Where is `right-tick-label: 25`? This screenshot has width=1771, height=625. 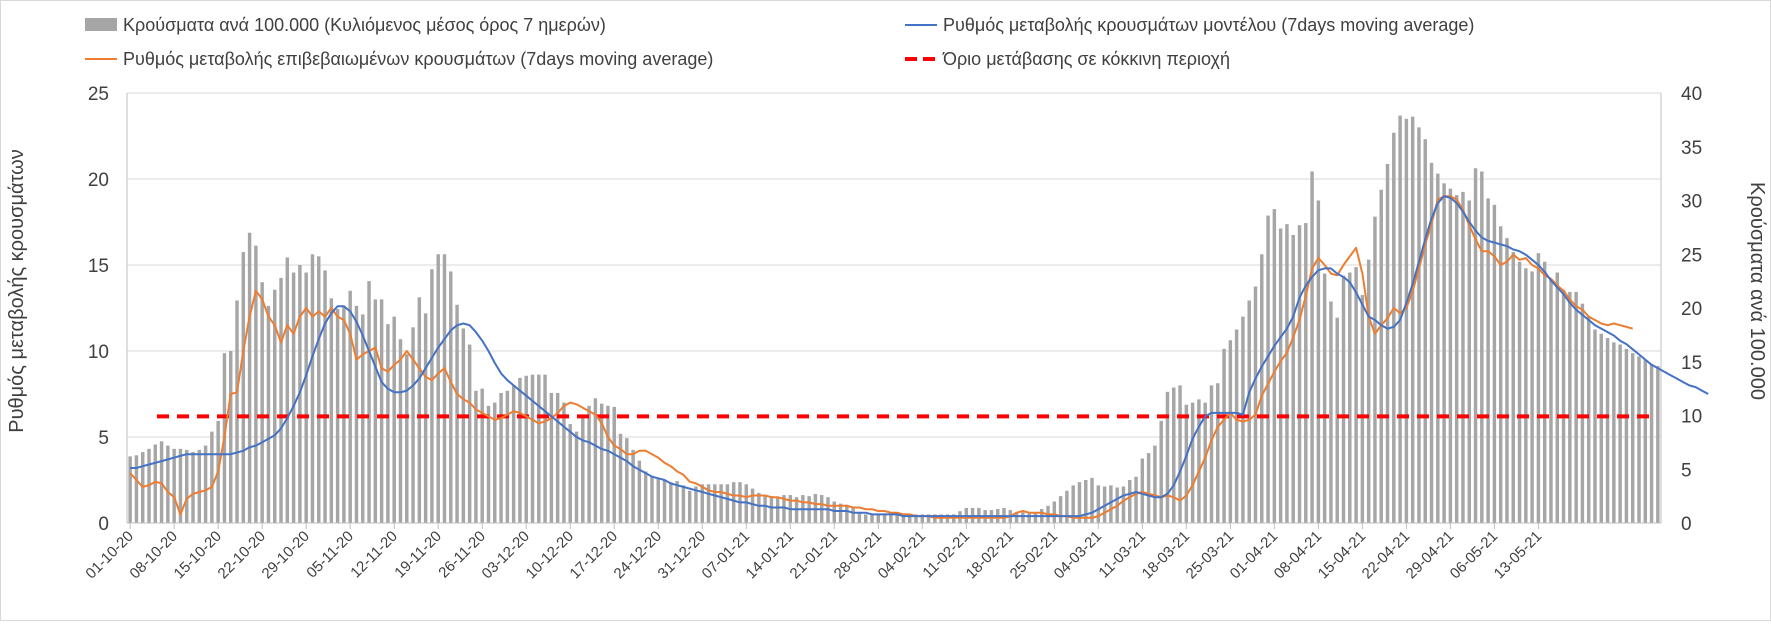 right-tick-label: 25 is located at coordinates (1691, 255).